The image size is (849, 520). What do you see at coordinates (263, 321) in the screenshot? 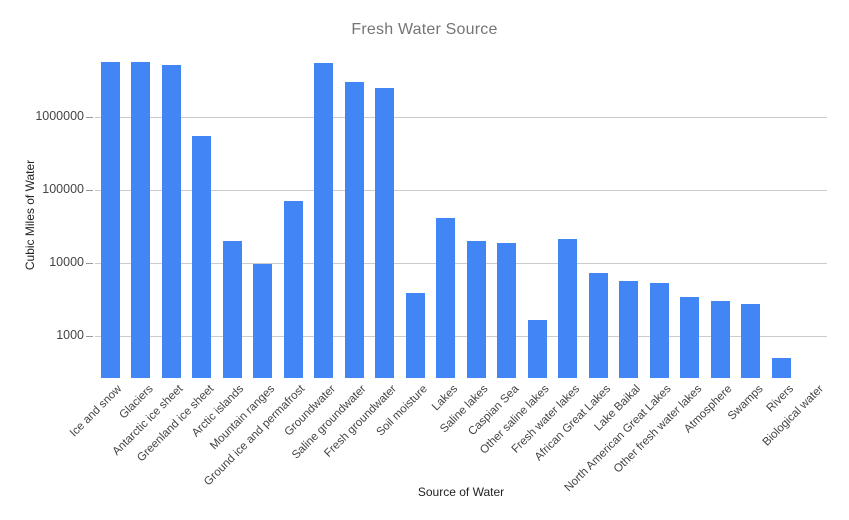
I see `bar-mountain-ranges` at bounding box center [263, 321].